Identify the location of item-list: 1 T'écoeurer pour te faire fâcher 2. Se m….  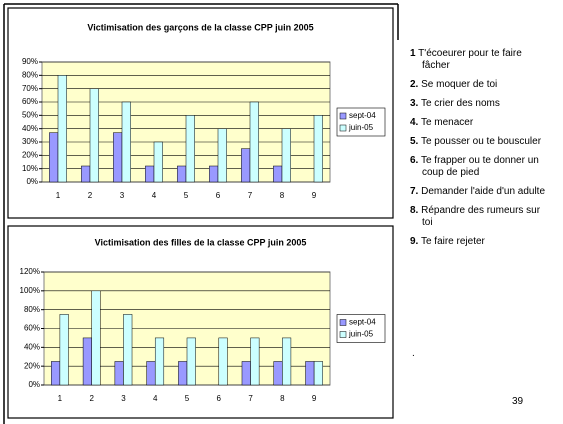
(480, 151).